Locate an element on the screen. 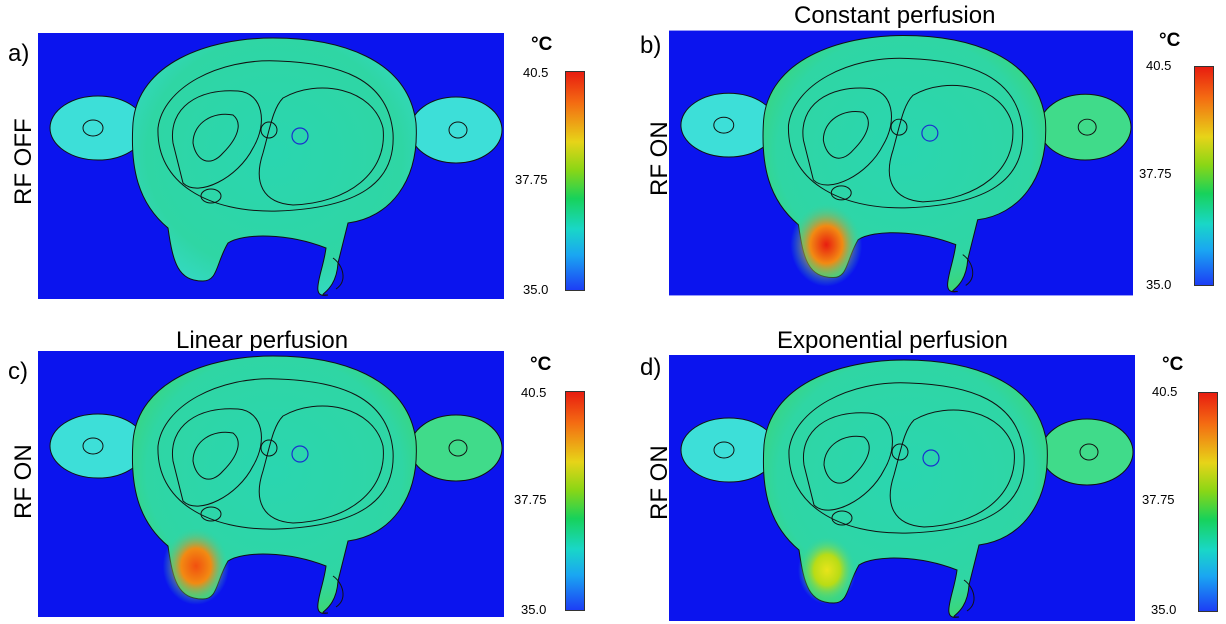 This screenshot has width=1226, height=624. panel-side-label: RF OFF is located at coordinates (23, 161).